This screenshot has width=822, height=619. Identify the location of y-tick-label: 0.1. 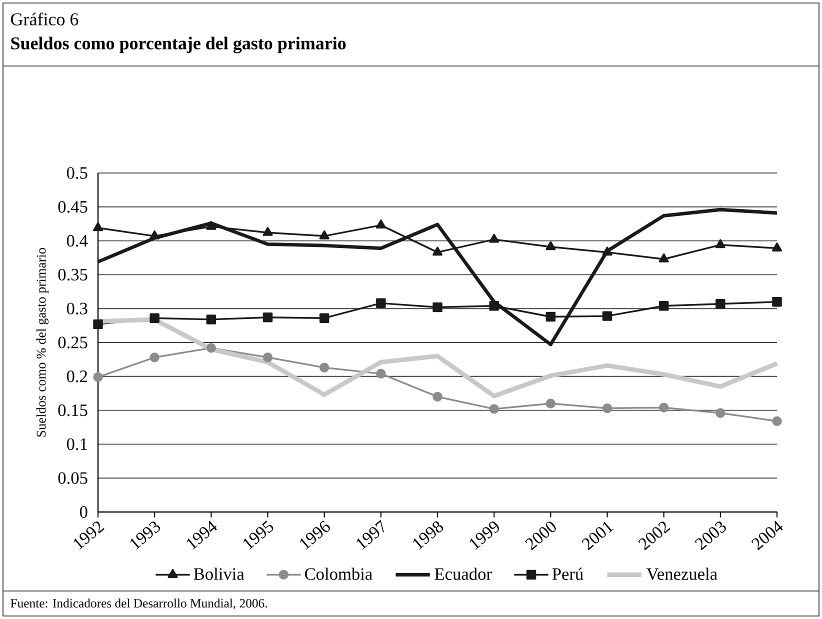
(76, 444).